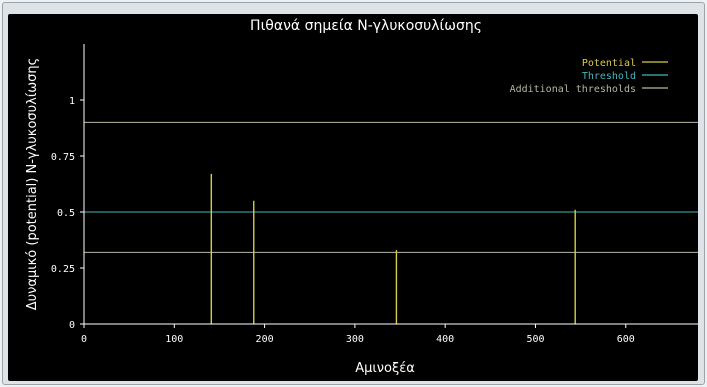  Describe the element at coordinates (66, 213) in the screenshot. I see `y-tick-label-2: 0.5` at that location.